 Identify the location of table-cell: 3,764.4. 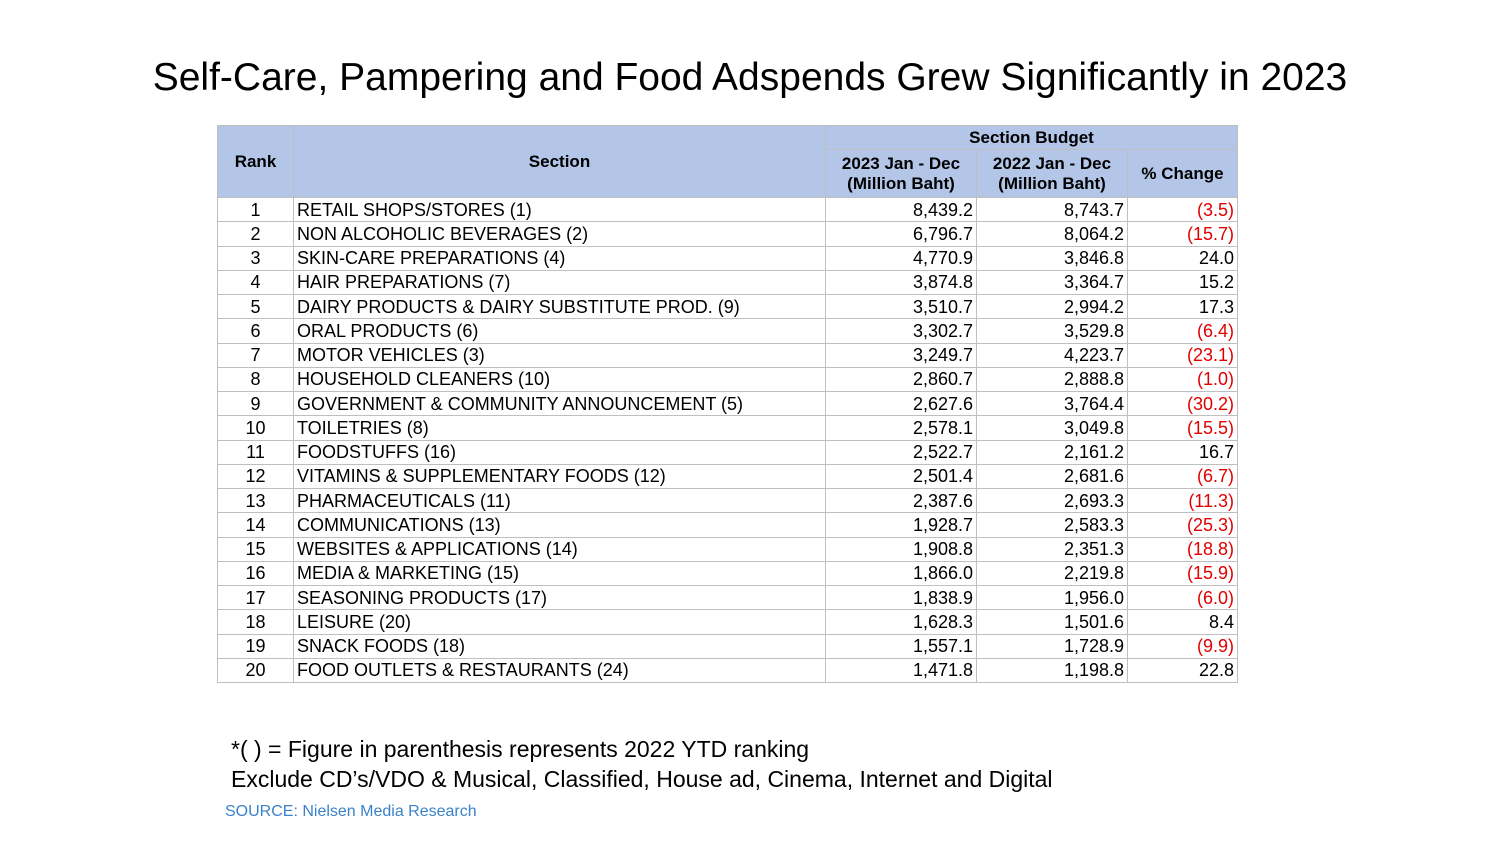
(1052, 403).